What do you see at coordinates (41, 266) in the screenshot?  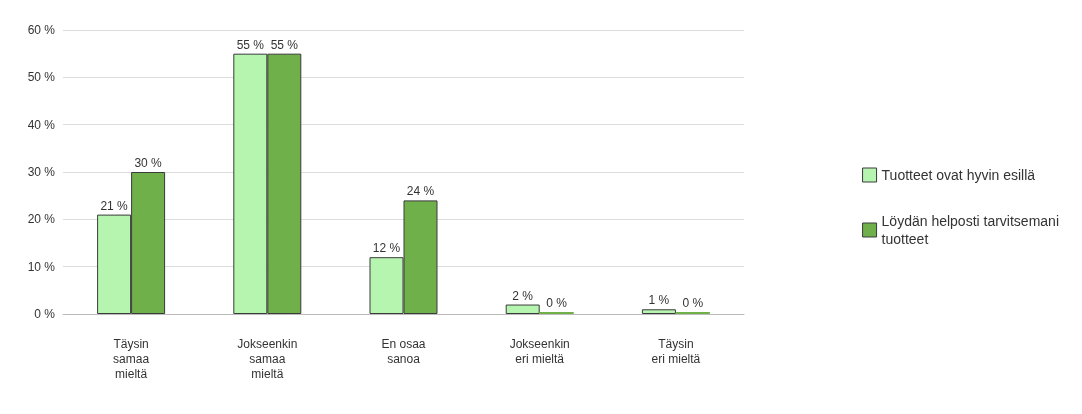 I see `y-tick-label: 10 %` at bounding box center [41, 266].